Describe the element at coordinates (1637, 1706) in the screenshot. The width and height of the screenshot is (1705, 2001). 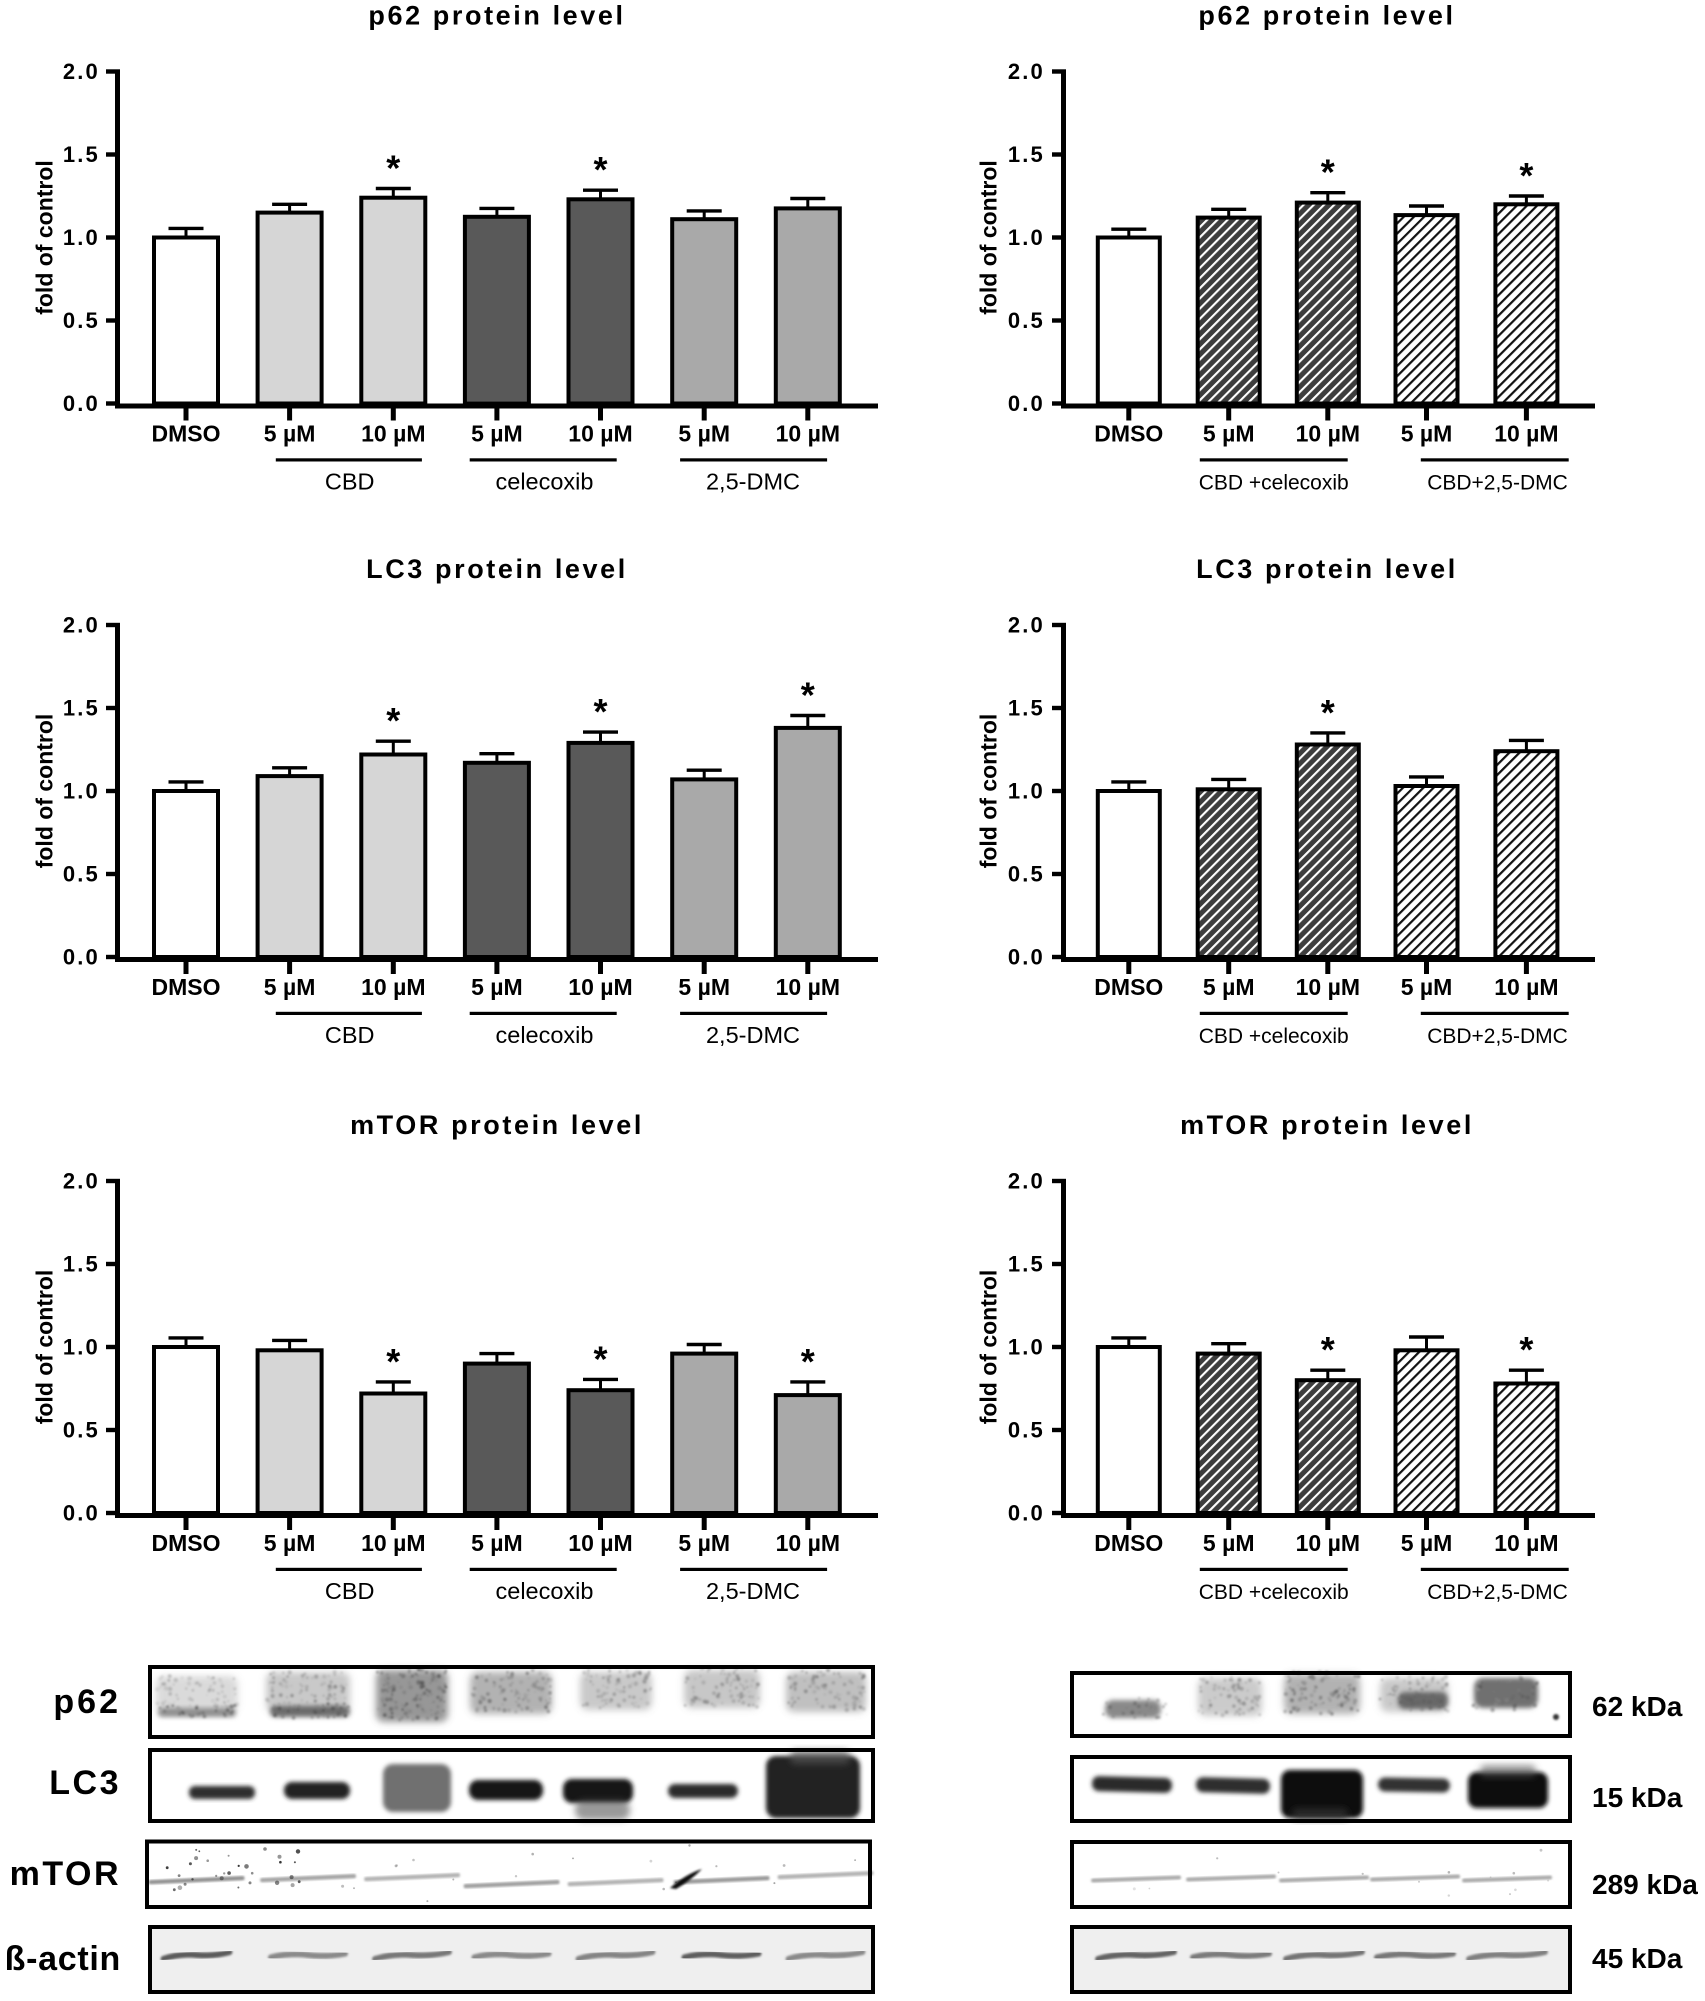
I see `svg-text: 62 kDa` at that location.